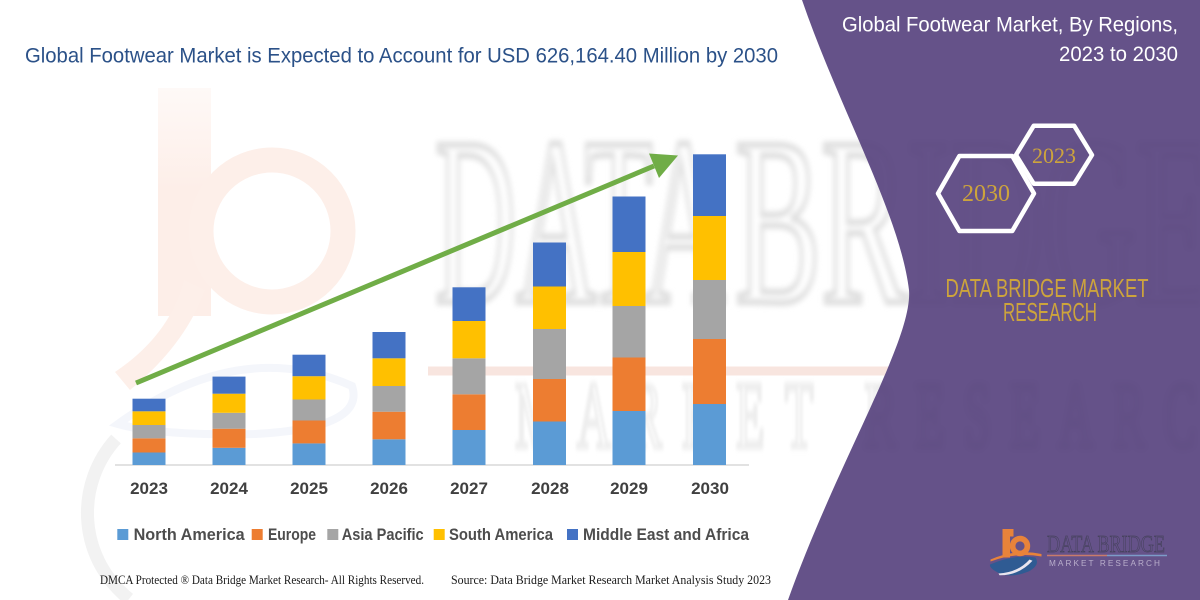 This screenshot has width=1200, height=600. Describe the element at coordinates (666, 534) in the screenshot. I see `svg-text: Middle East and Africa` at that location.